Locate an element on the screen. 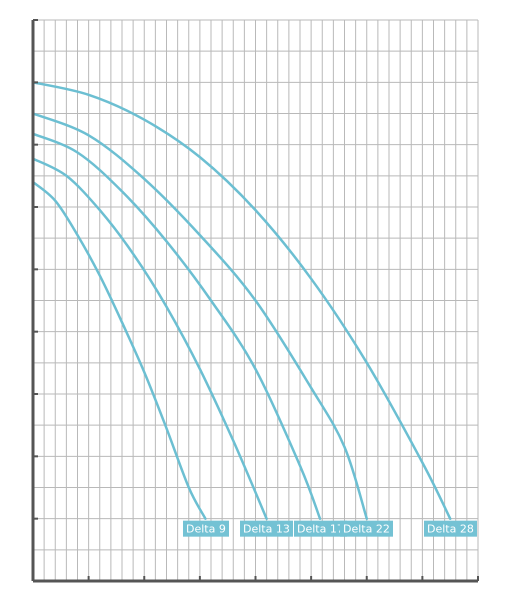  series-labels: Delta 9 Delta 13 Delta 17 Delta 22 Delta 28 is located at coordinates (330, 528).